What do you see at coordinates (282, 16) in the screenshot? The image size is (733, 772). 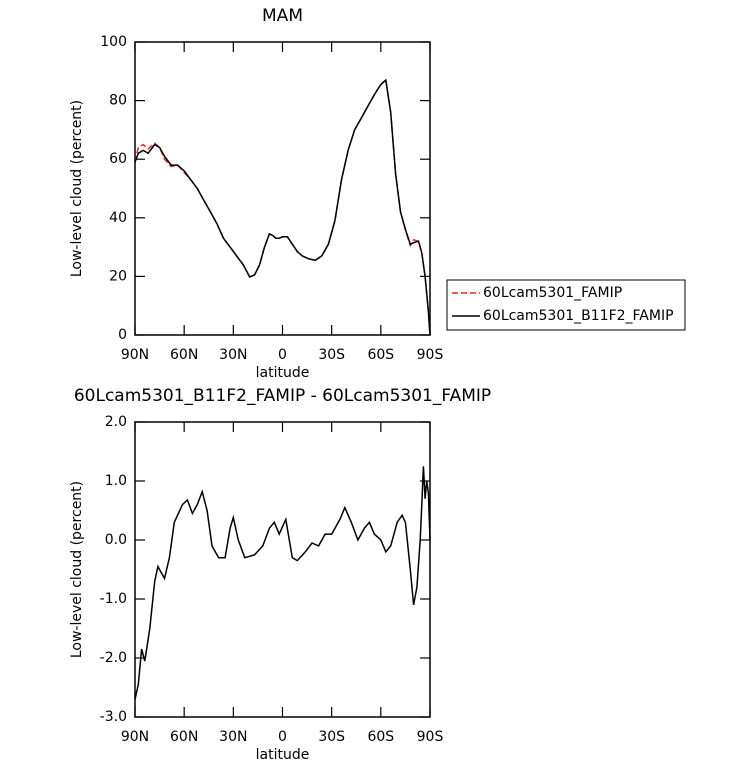 I see `chart-title: MAM` at bounding box center [282, 16].